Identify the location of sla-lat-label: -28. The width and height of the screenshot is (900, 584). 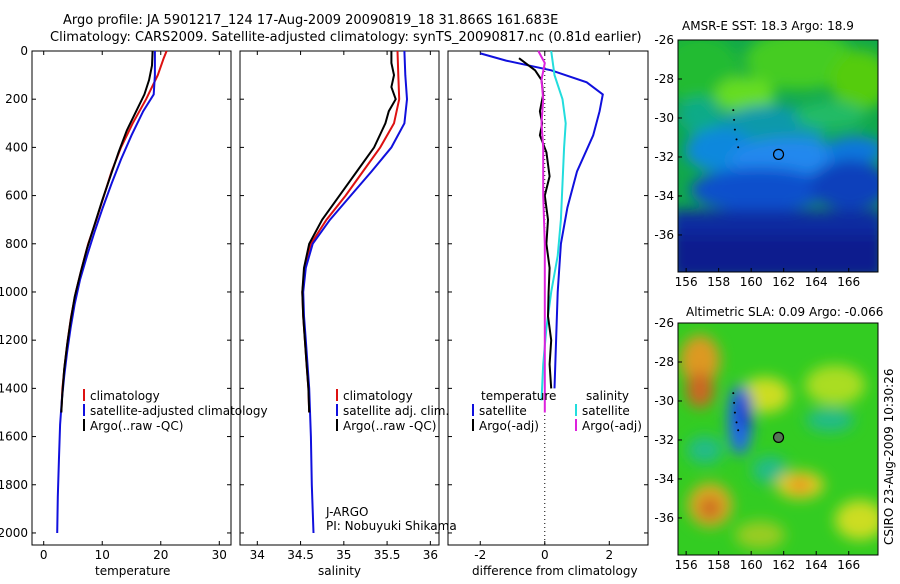
(664, 362).